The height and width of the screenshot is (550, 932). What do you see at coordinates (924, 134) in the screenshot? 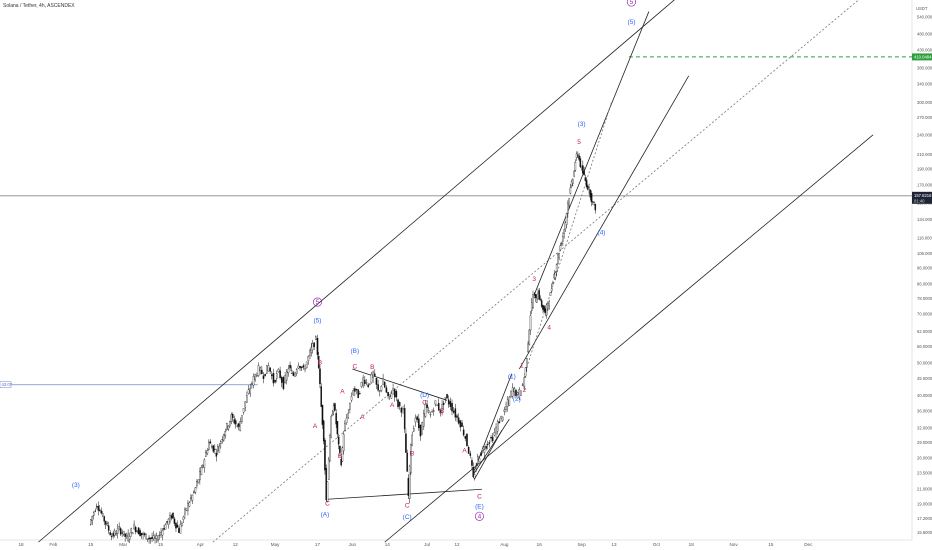
I see `y-tick-label: 240.0000` at bounding box center [924, 134].